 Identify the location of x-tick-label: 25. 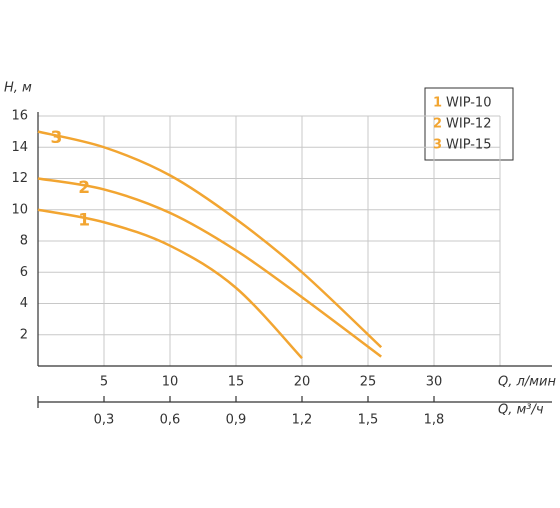
(368, 382).